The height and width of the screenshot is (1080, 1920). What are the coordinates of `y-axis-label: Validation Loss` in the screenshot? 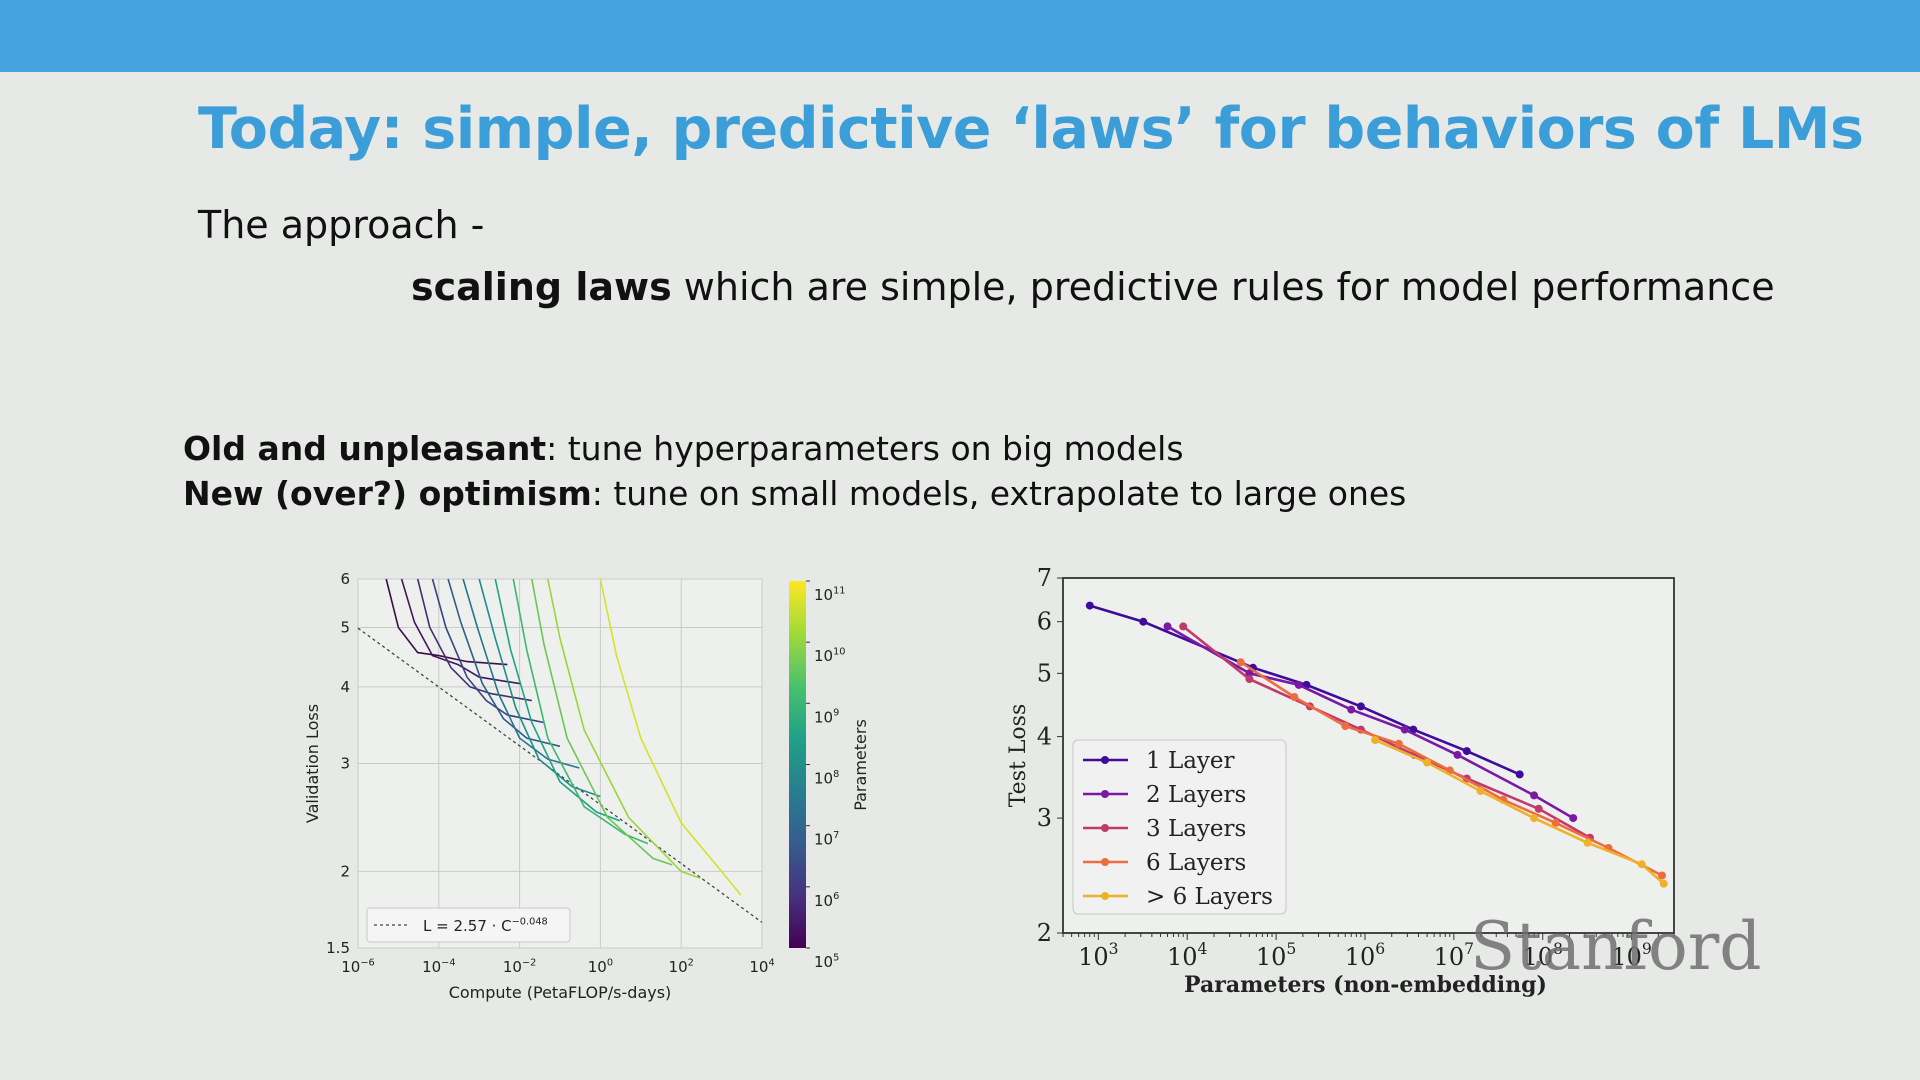 It's located at (312, 763).